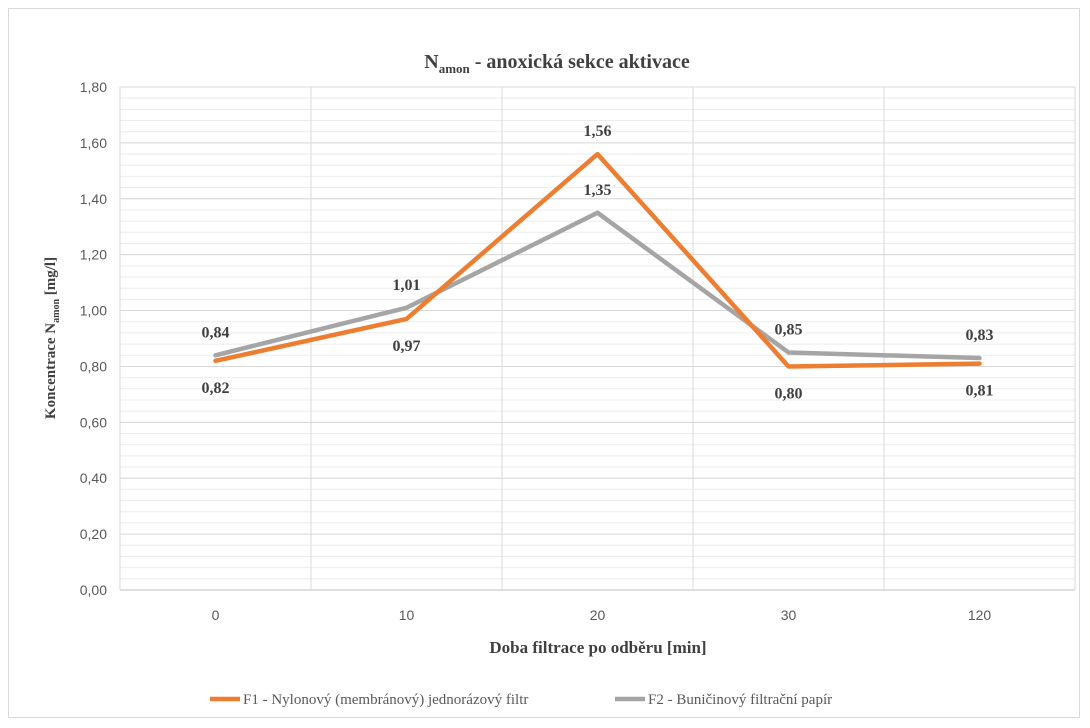 The image size is (1090, 728). Describe the element at coordinates (557, 63) in the screenshot. I see `chart-title: Namon - anoxická sekce aktivace` at that location.